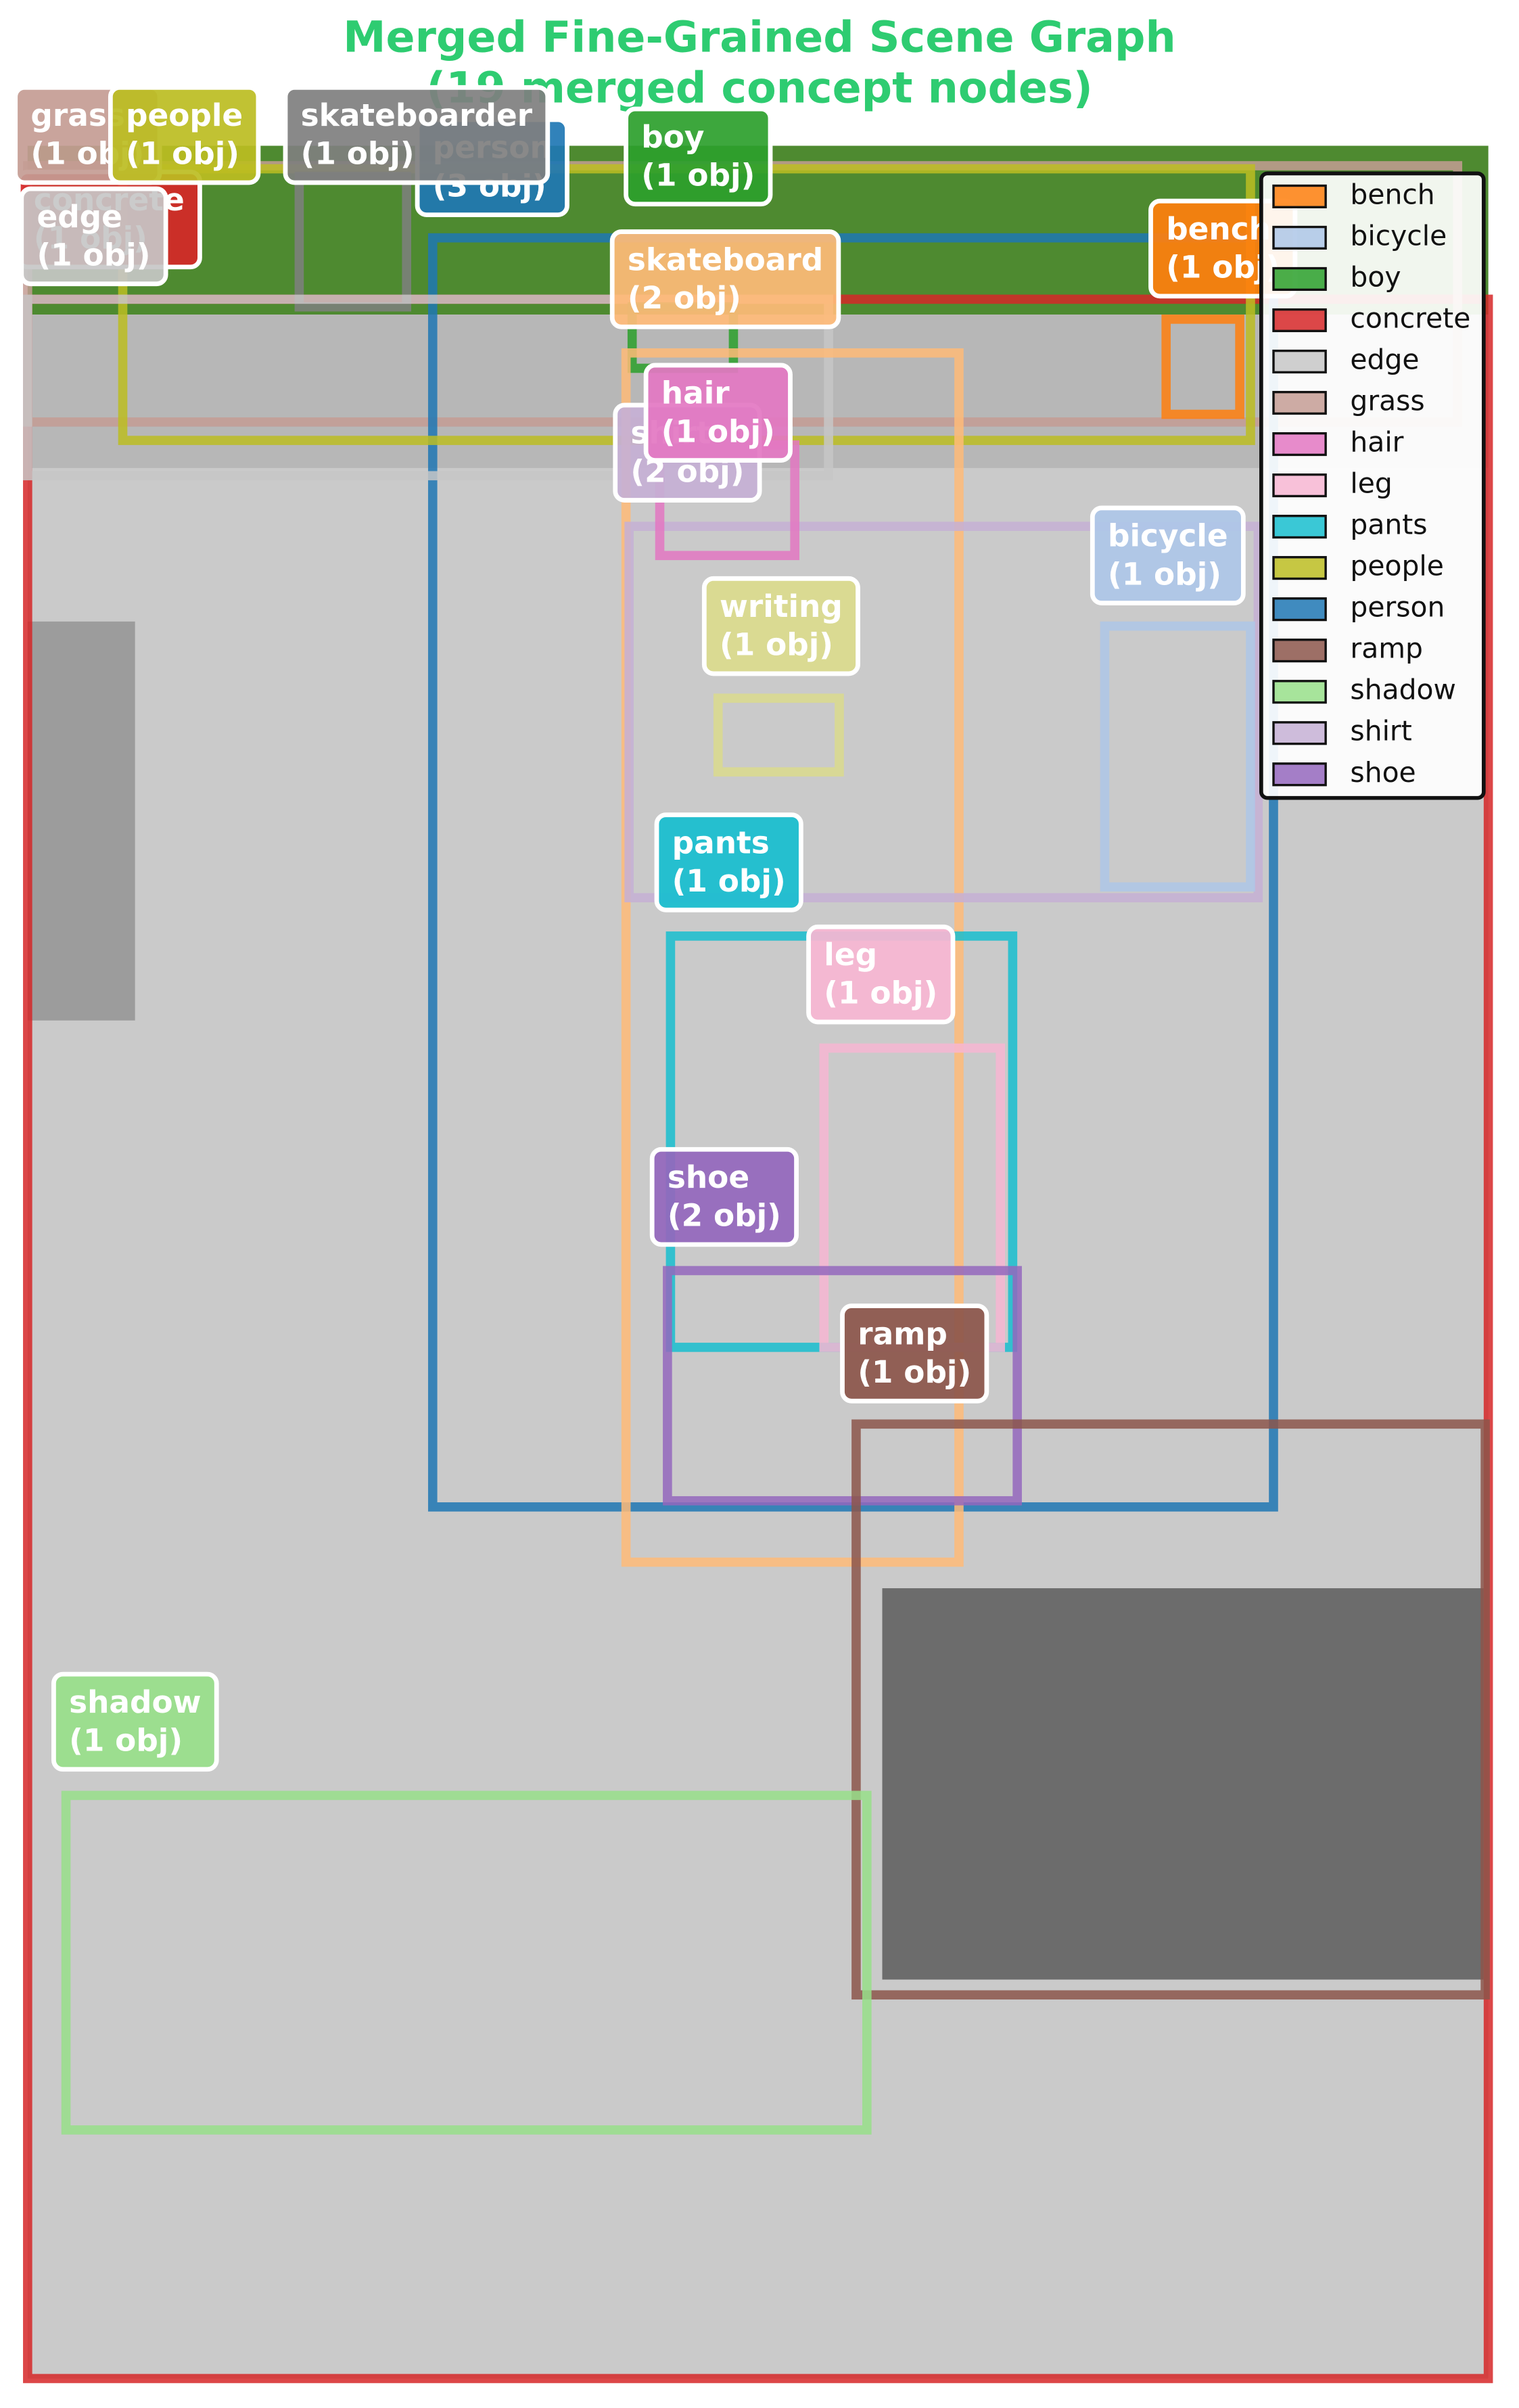 The image size is (1519, 2408). What do you see at coordinates (1376, 442) in the screenshot?
I see `legend-label: hair` at bounding box center [1376, 442].